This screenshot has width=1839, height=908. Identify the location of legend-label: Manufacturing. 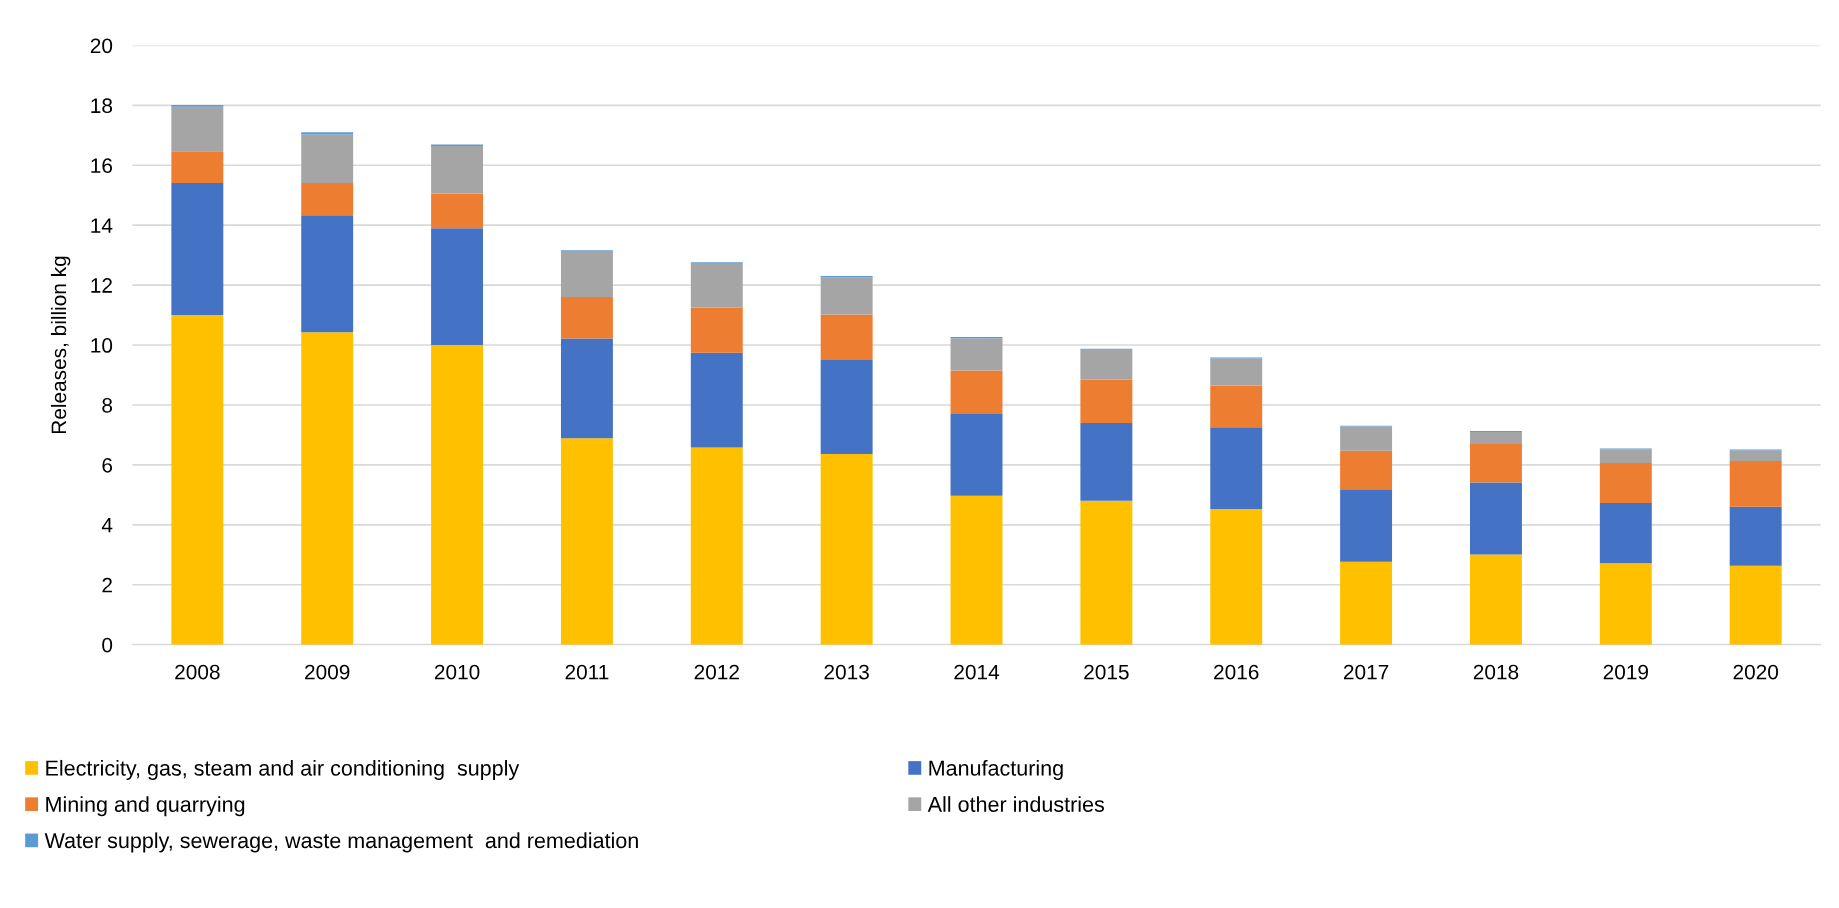
(996, 770).